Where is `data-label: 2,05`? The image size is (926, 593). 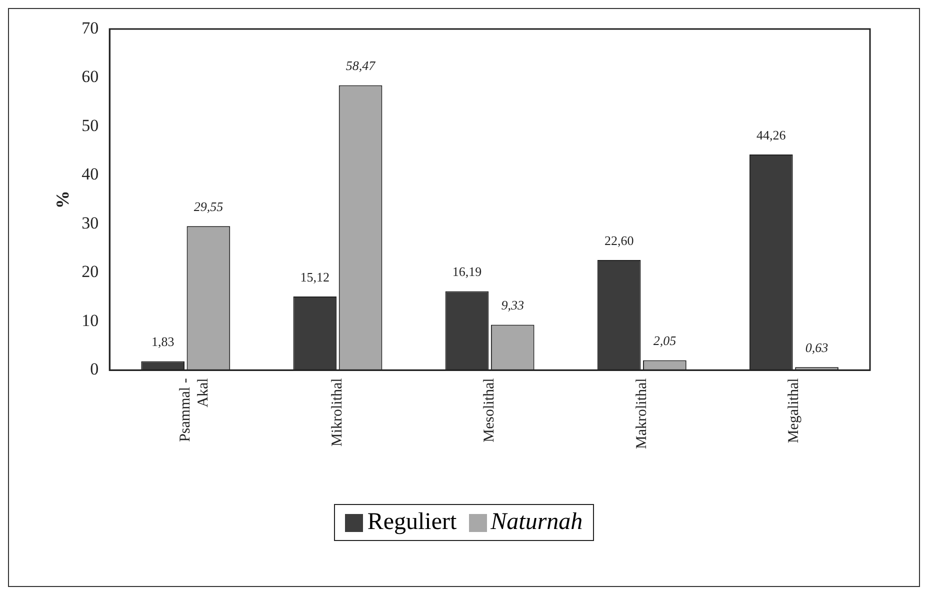
data-label: 2,05 is located at coordinates (665, 340).